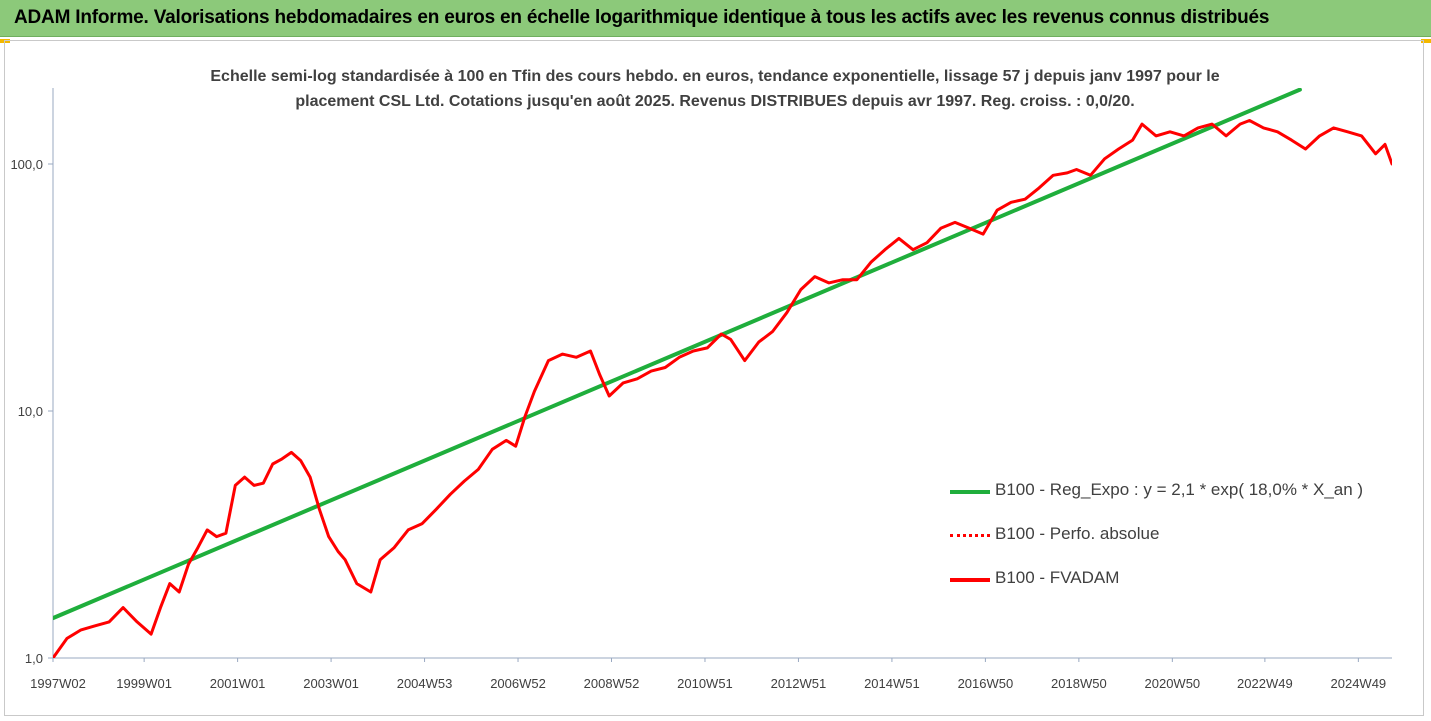 This screenshot has height=721, width=1431. Describe the element at coordinates (238, 683) in the screenshot. I see `x-tick-label: 2001W01` at that location.